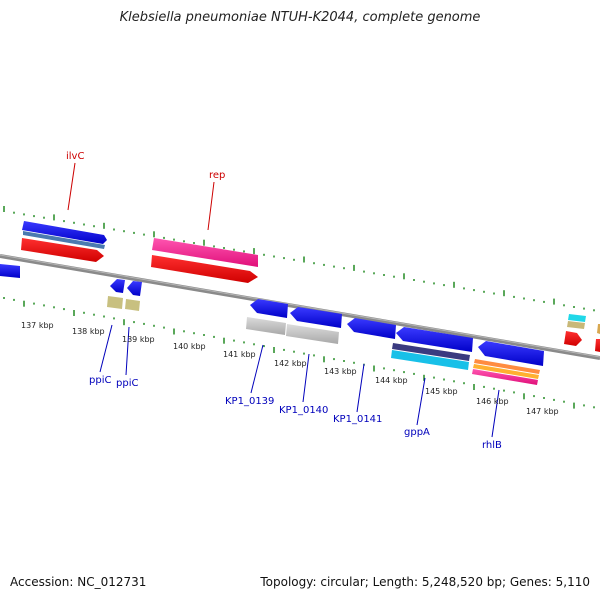 The width and height of the screenshot is (600, 600). What do you see at coordinates (391, 380) in the screenshot?
I see `kbp-label: 144 kbp` at bounding box center [391, 380].